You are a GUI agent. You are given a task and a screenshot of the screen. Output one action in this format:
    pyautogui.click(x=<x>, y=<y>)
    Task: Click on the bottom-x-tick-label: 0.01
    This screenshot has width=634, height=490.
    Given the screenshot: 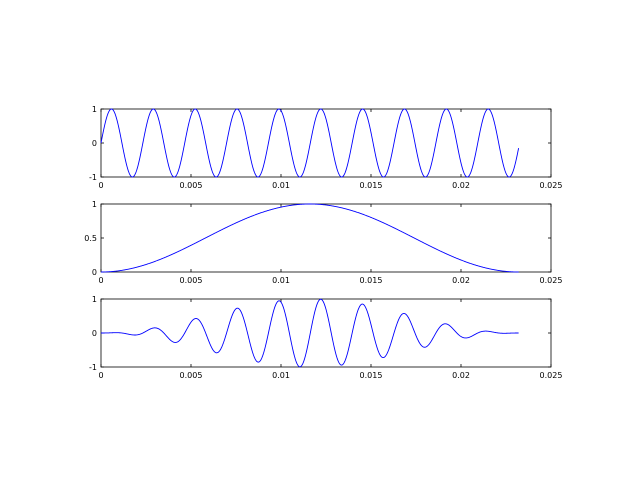 What is the action you would take?
    pyautogui.click(x=281, y=375)
    